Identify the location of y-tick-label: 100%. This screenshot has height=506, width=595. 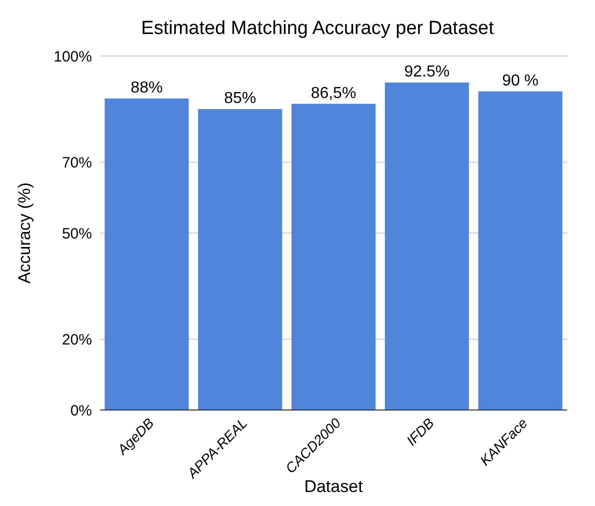
(73, 57).